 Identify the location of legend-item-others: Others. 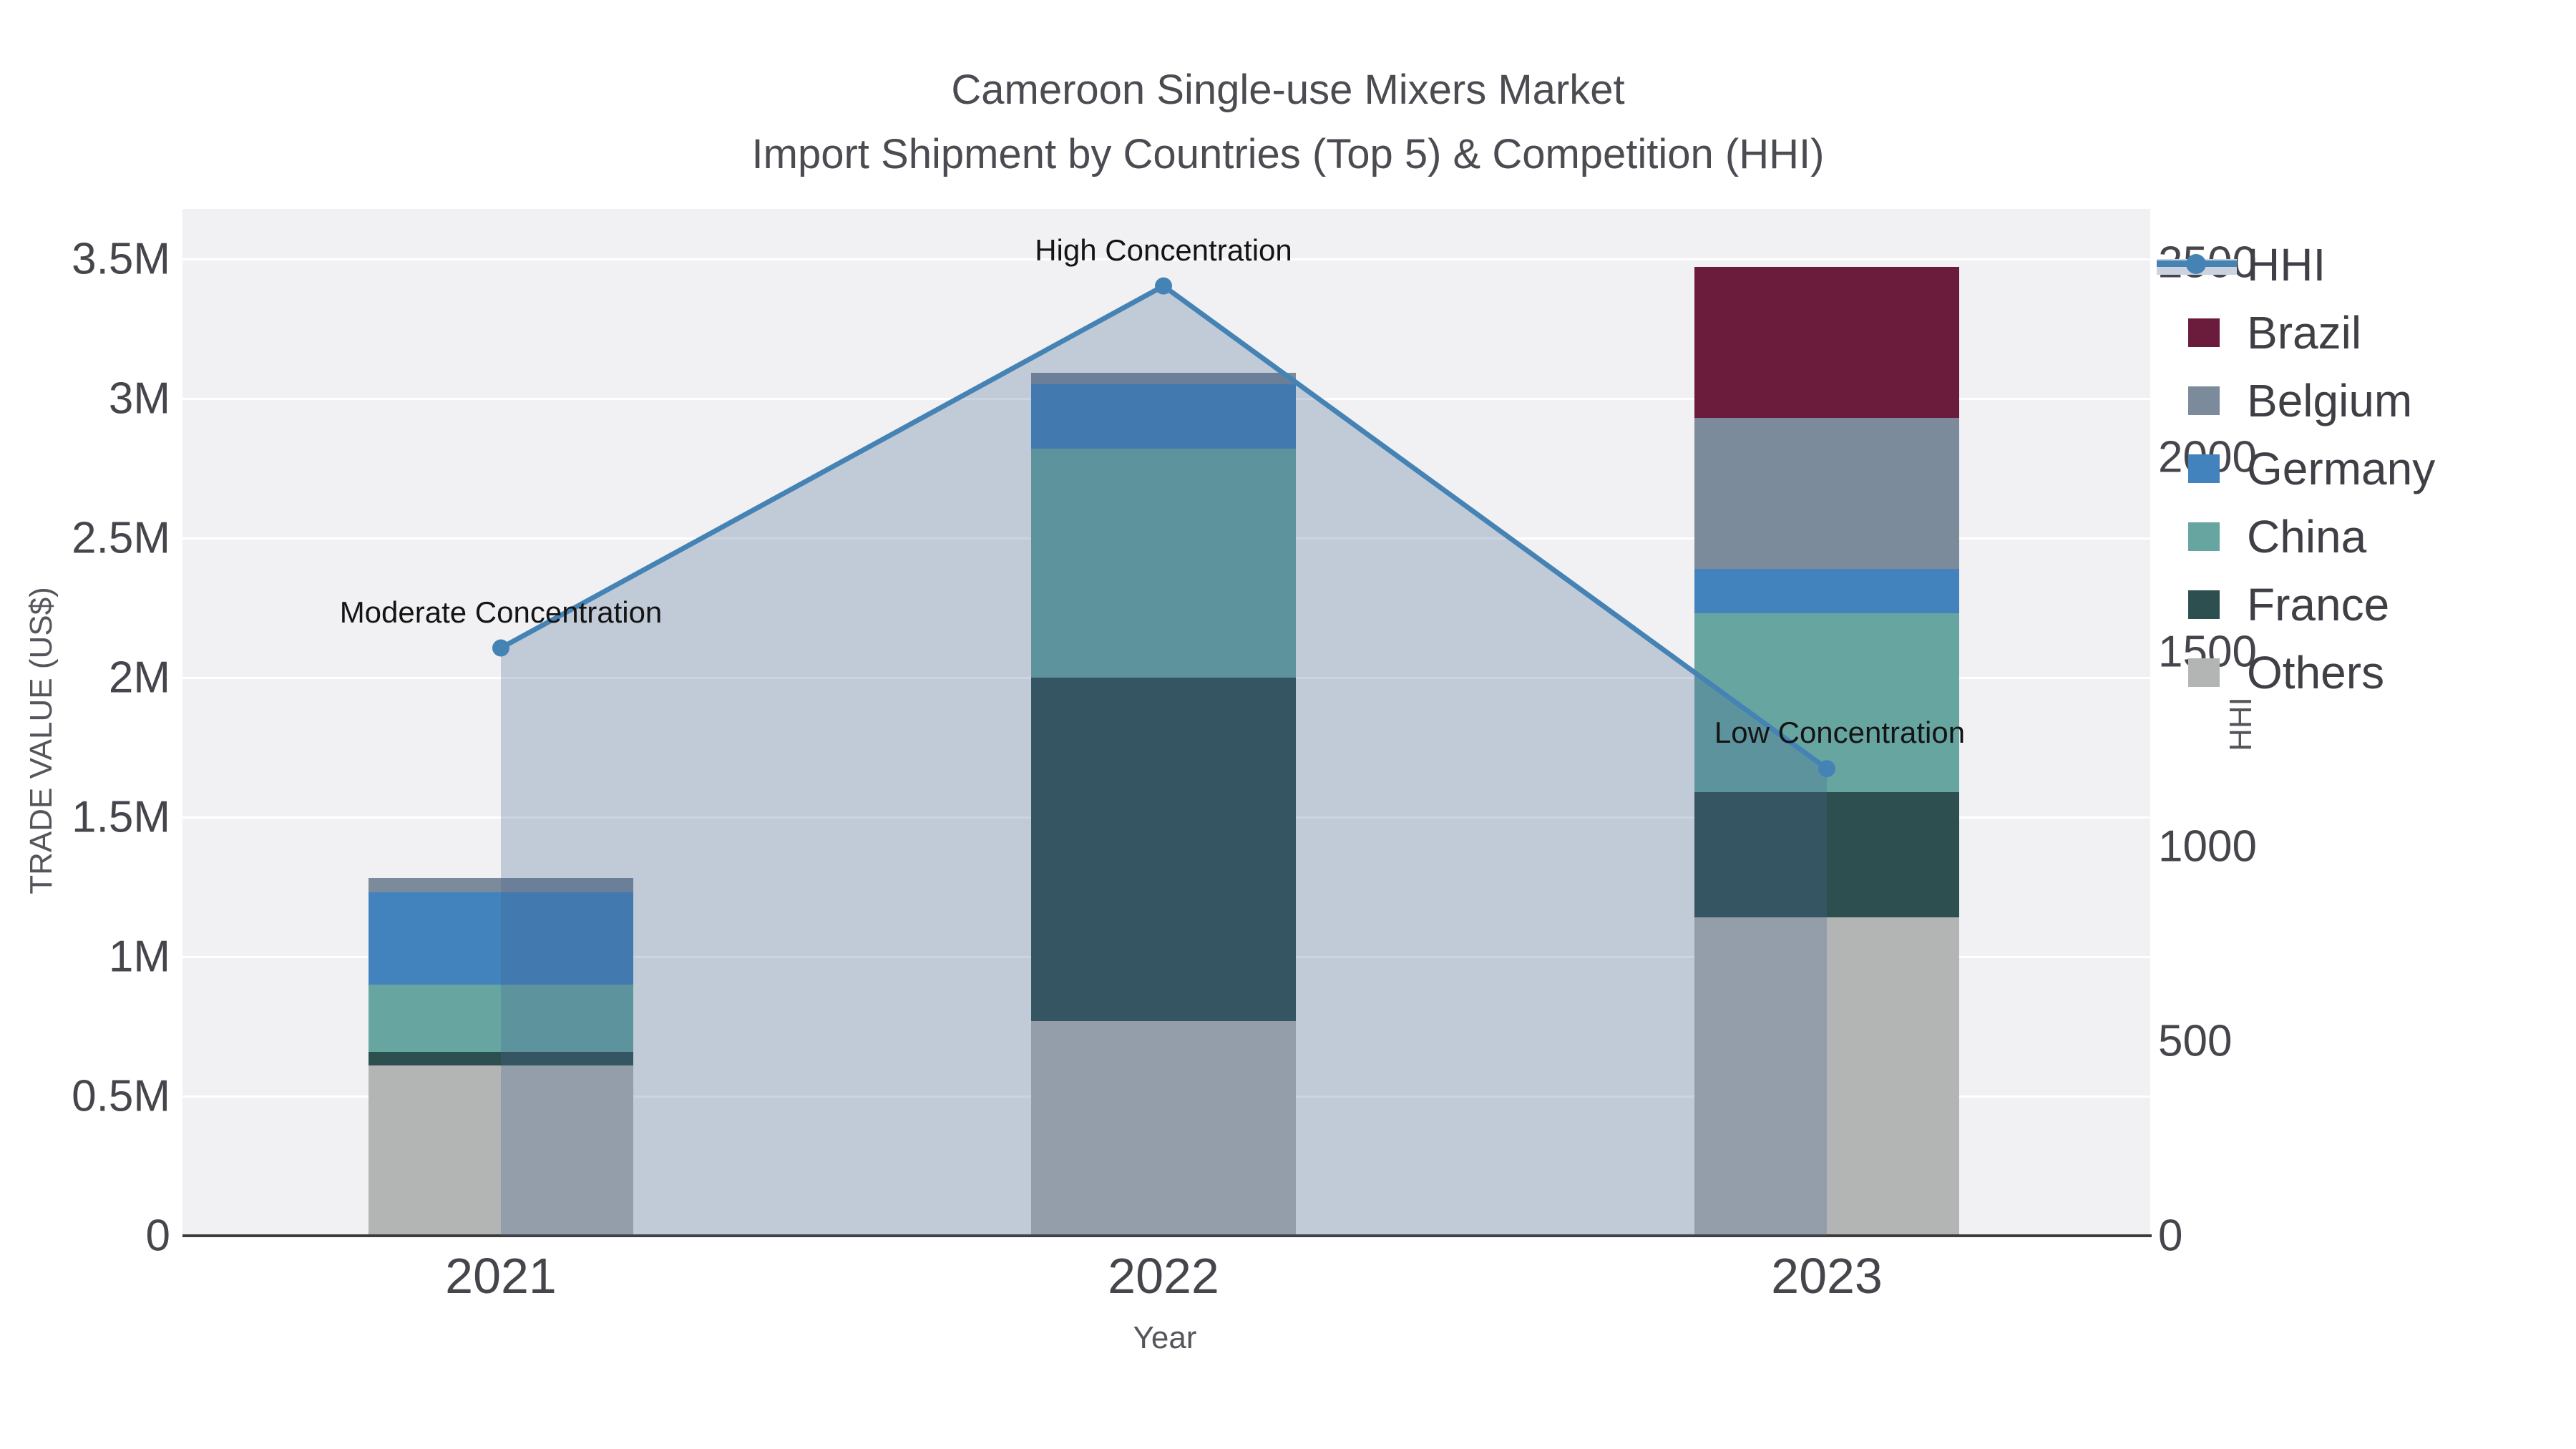
(2311, 672).